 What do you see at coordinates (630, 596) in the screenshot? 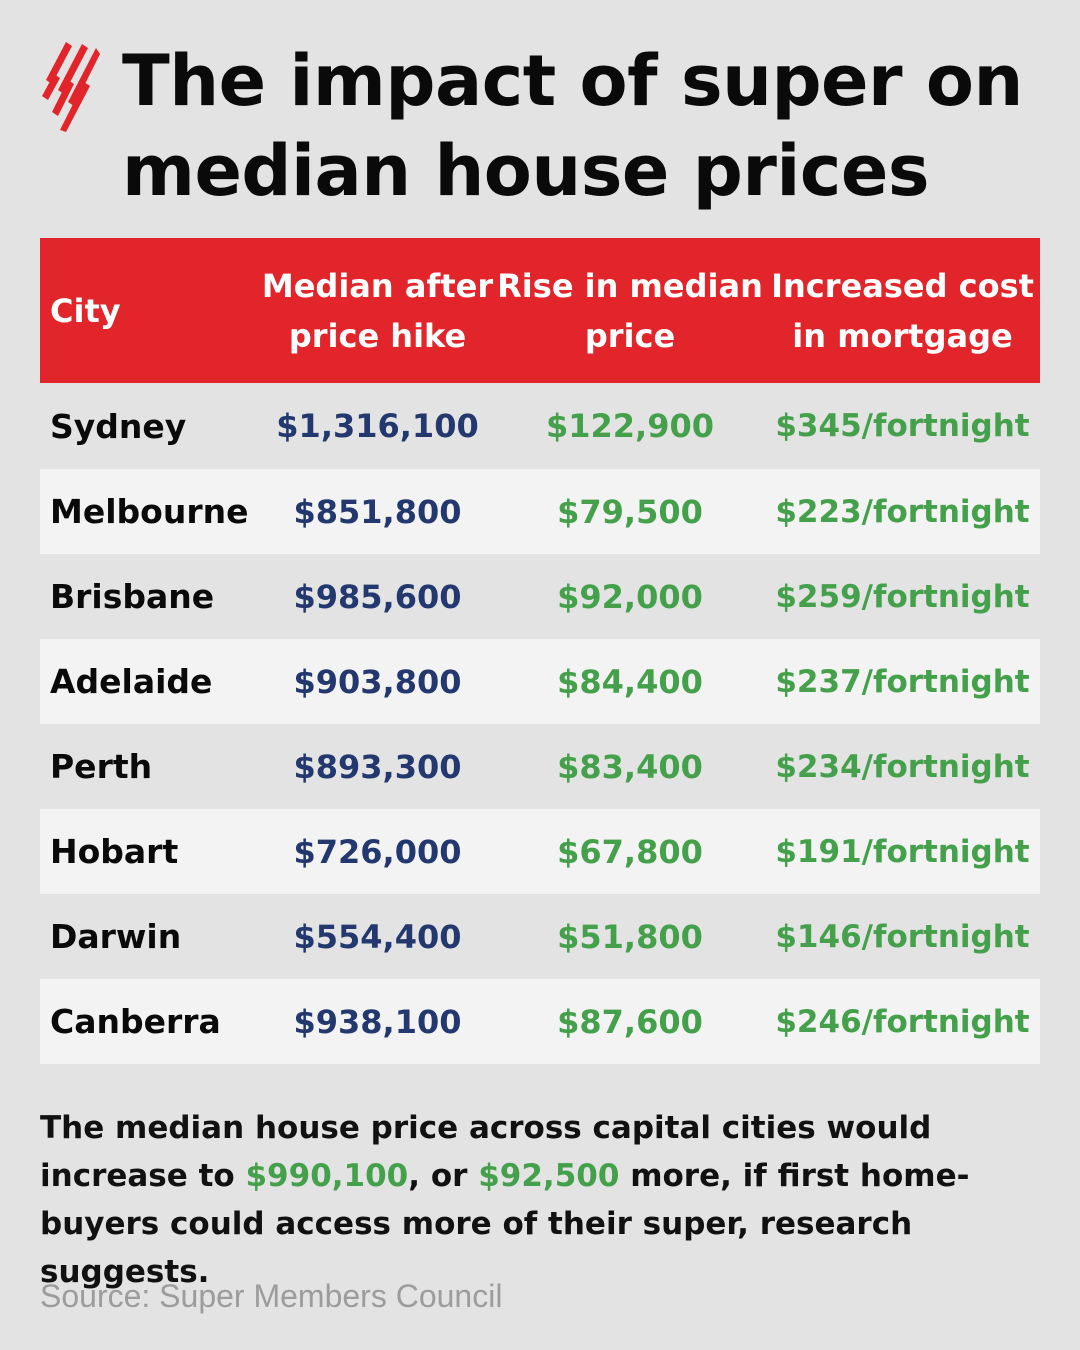
I see `rise-cell: $92,000` at bounding box center [630, 596].